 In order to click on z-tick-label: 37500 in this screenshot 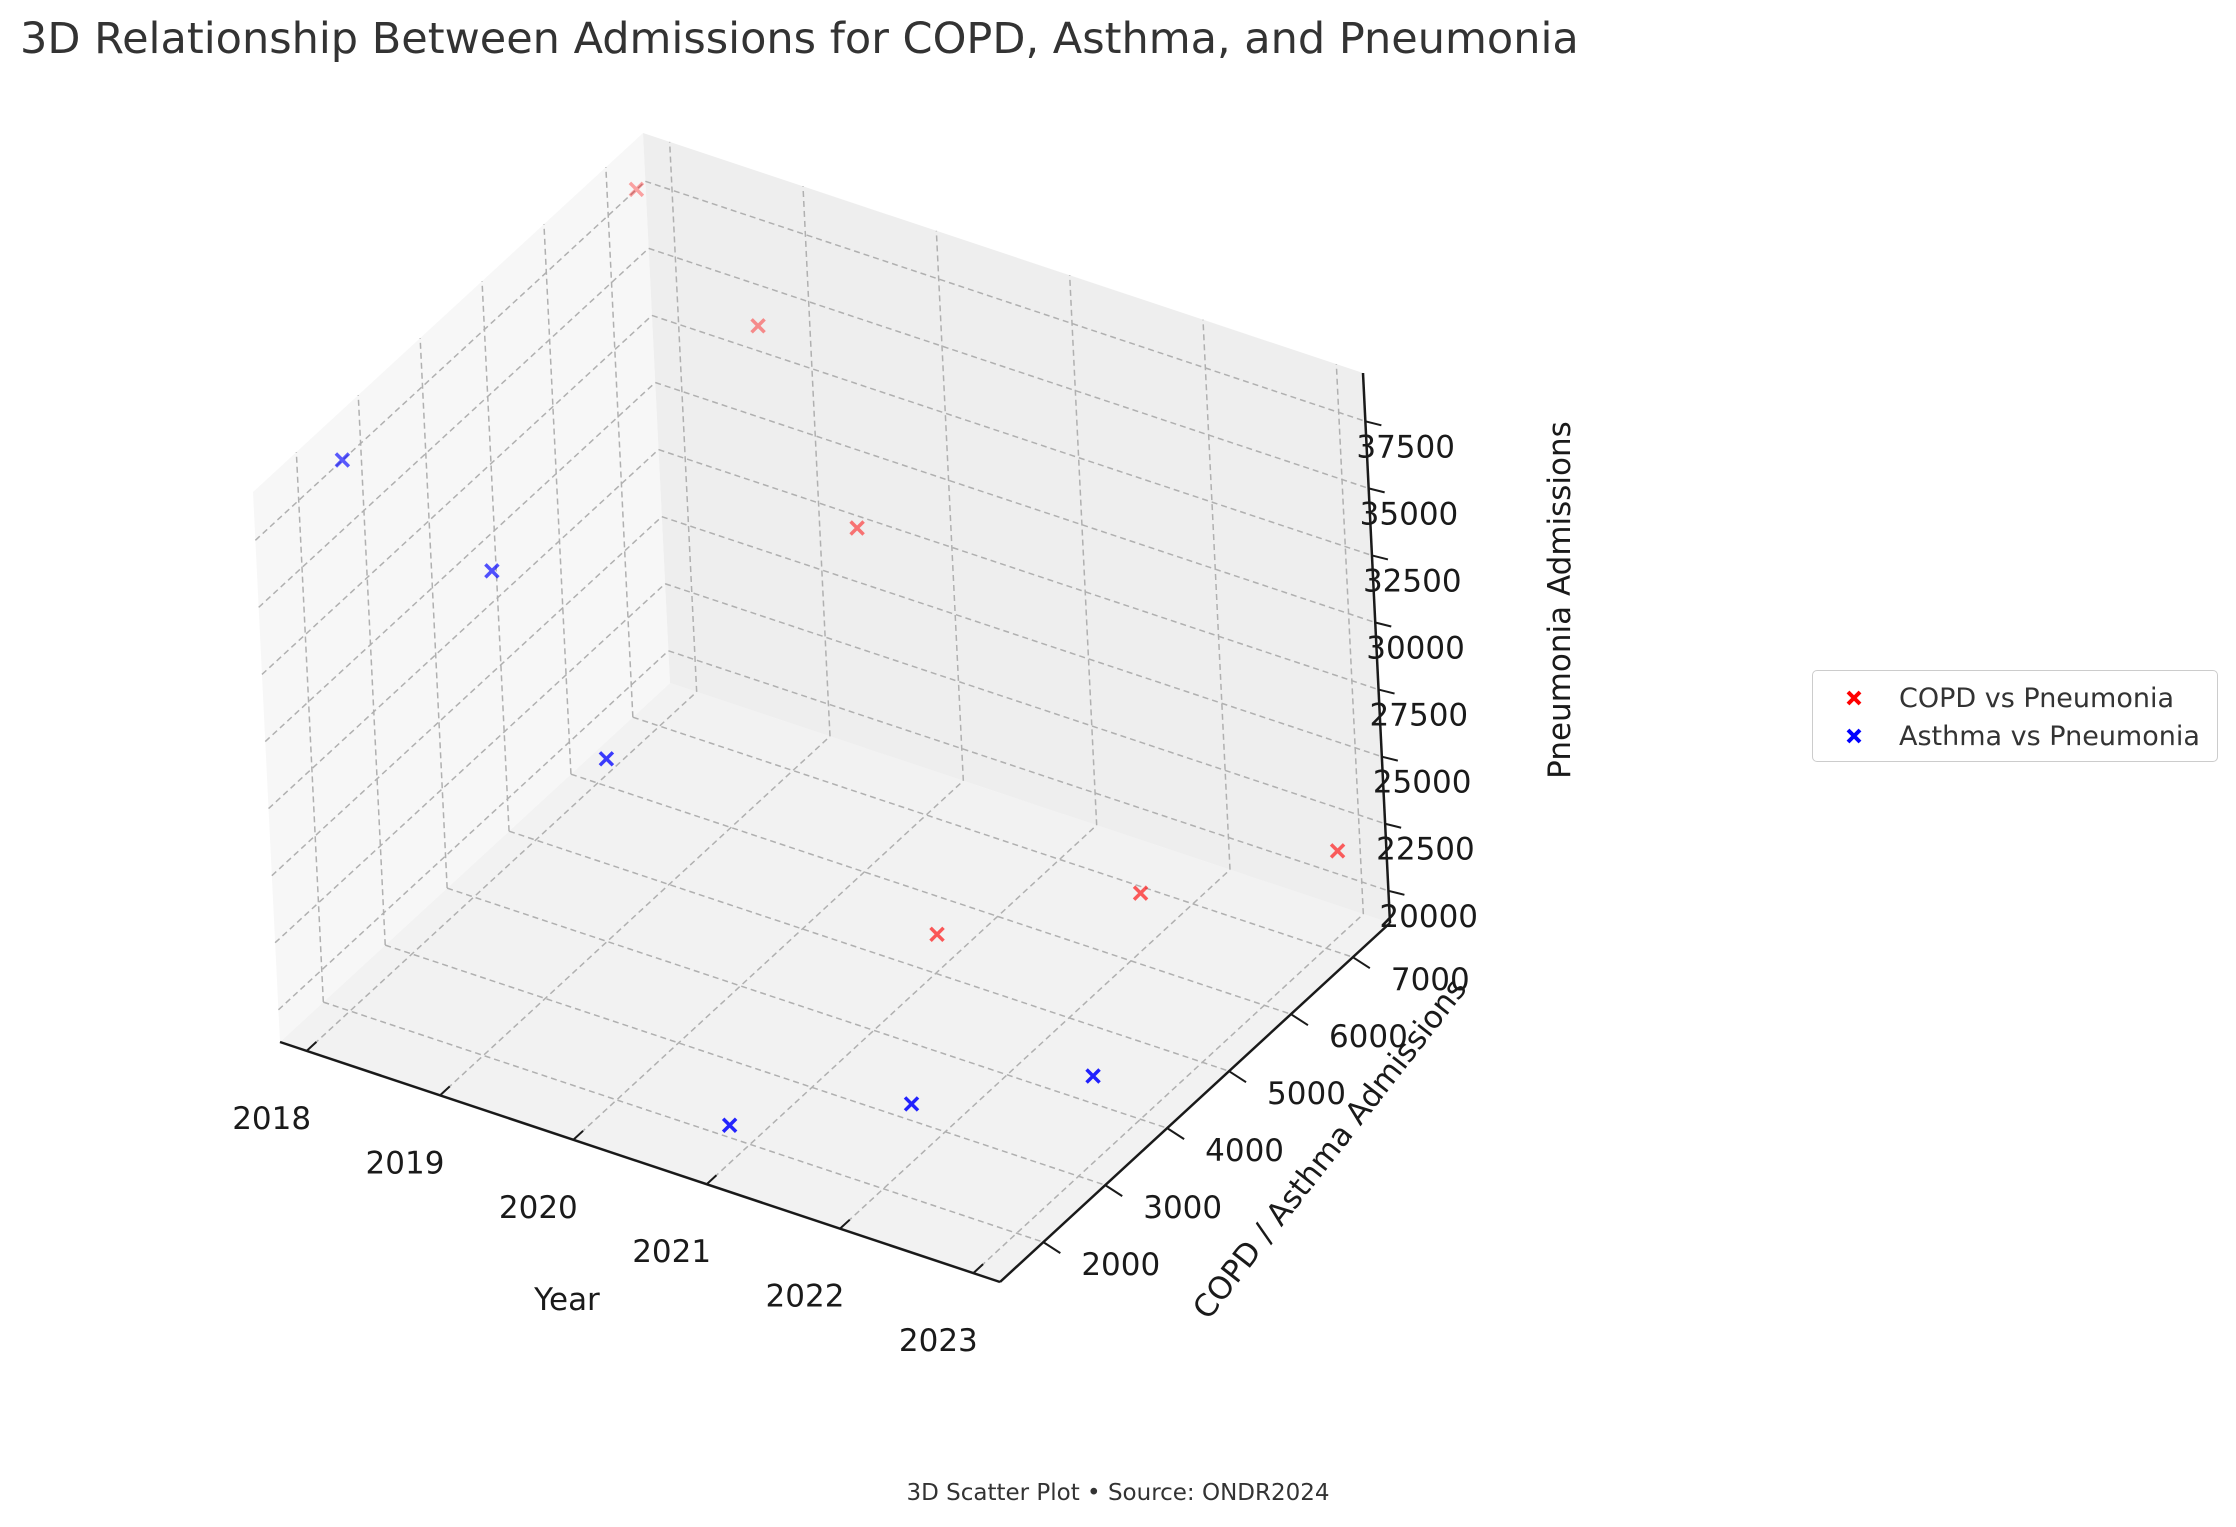, I will do `click(1405, 447)`.